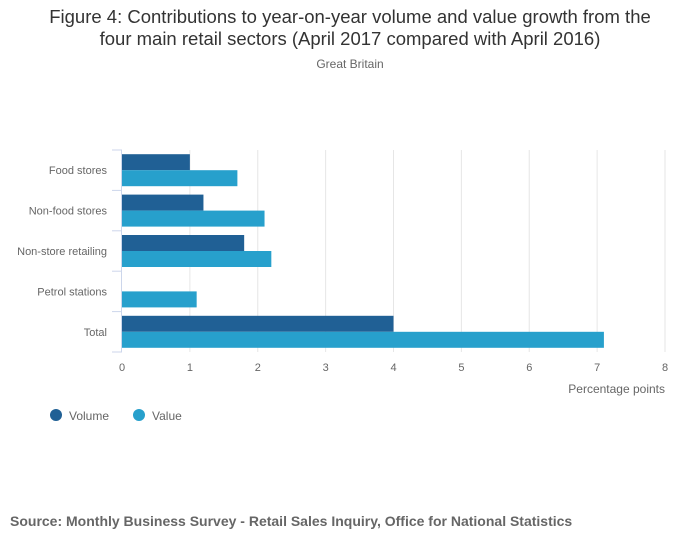 The height and width of the screenshot is (549, 700). What do you see at coordinates (56, 415) in the screenshot?
I see `legend-marker-volume` at bounding box center [56, 415].